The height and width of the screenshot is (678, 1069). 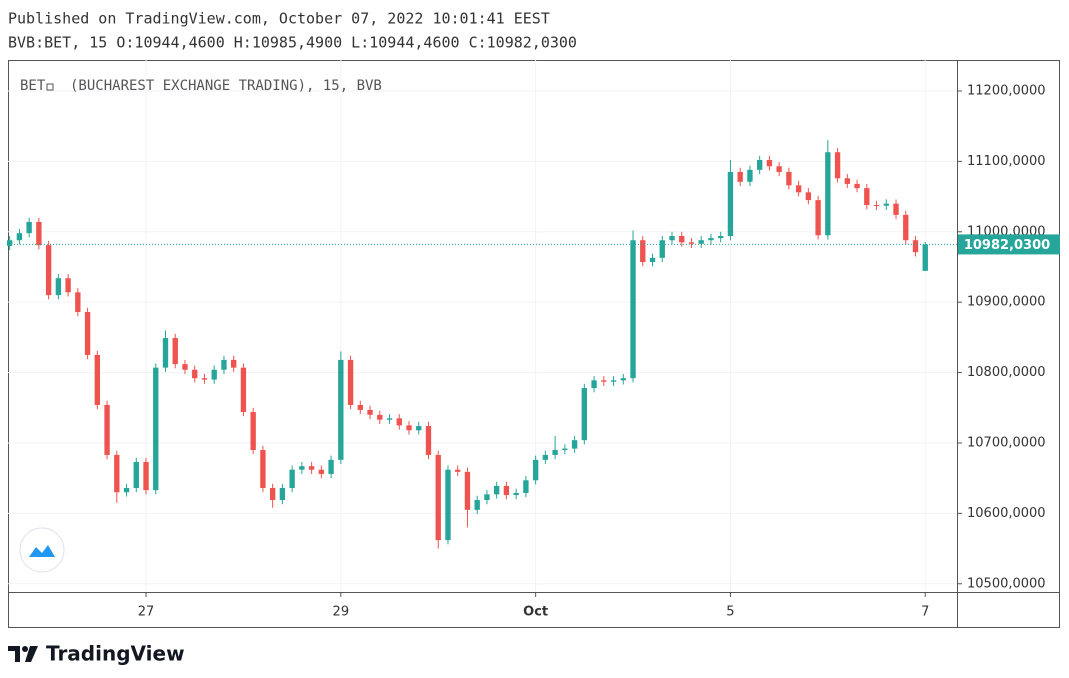 I want to click on y-tick-label: 10700,0000, so click(x=1006, y=442).